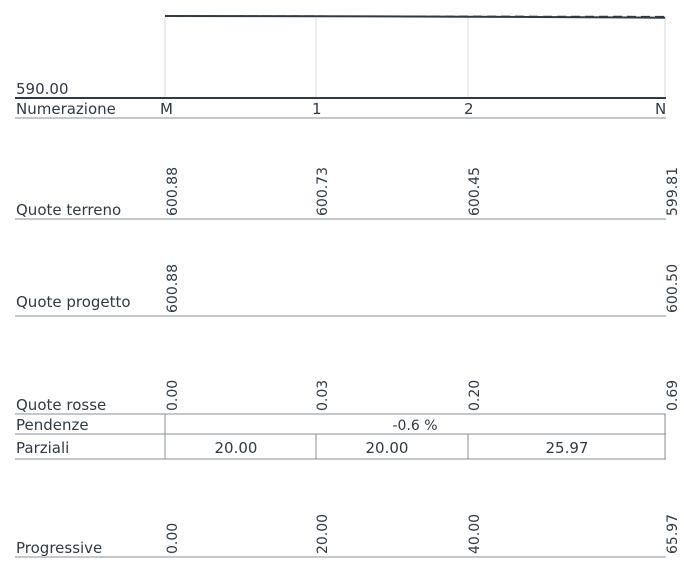 This screenshot has width=684, height=562. Describe the element at coordinates (166, 109) in the screenshot. I see `station-label-m: M` at that location.